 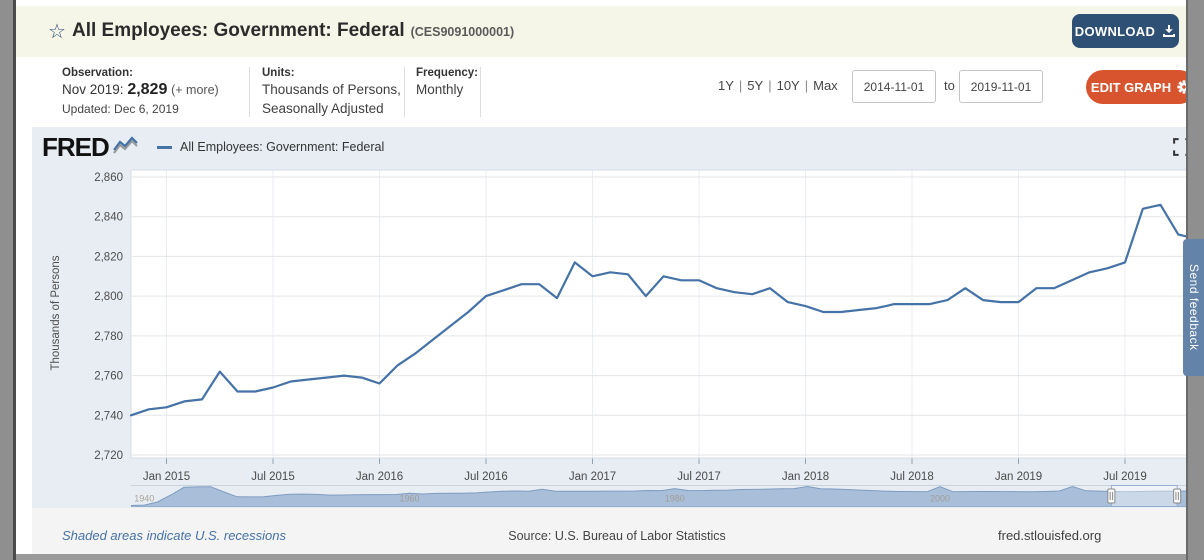 What do you see at coordinates (108, 456) in the screenshot?
I see `y-tick-label: 2,720` at bounding box center [108, 456].